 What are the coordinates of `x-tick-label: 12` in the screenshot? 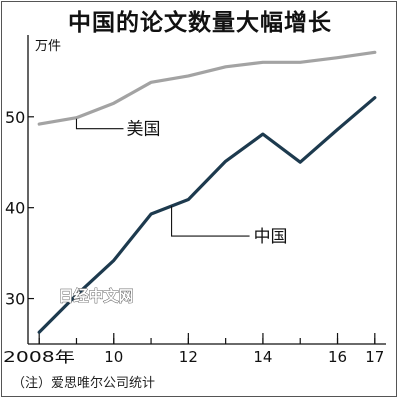 It's located at (188, 357).